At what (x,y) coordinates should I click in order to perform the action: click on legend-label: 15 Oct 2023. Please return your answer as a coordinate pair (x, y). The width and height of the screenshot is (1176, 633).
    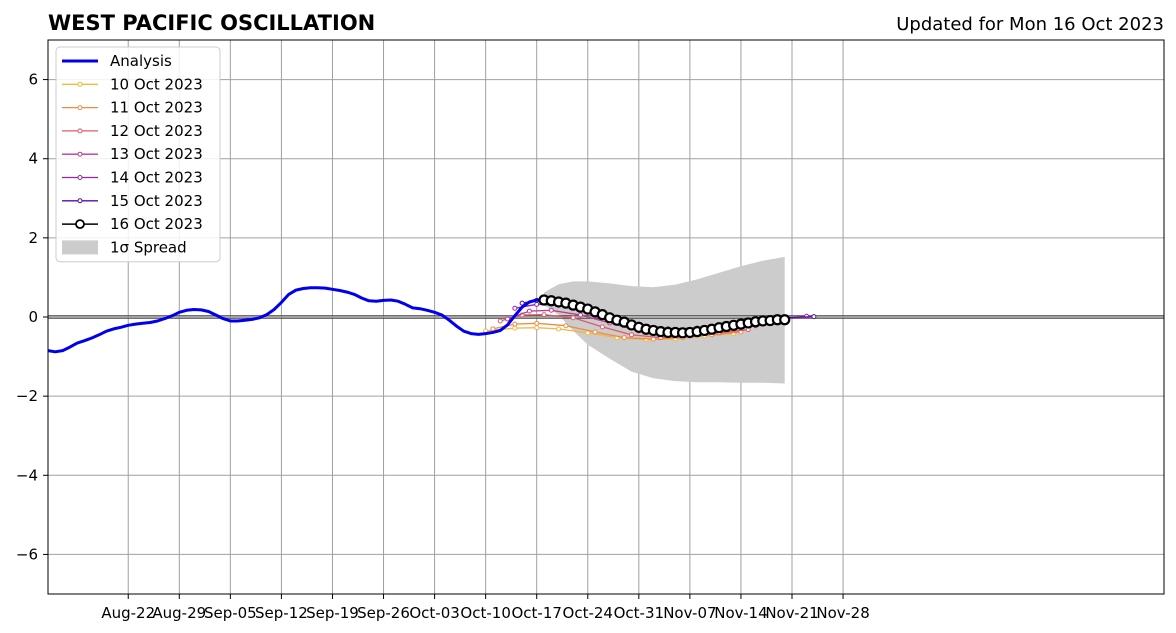
    Looking at the image, I should click on (156, 201).